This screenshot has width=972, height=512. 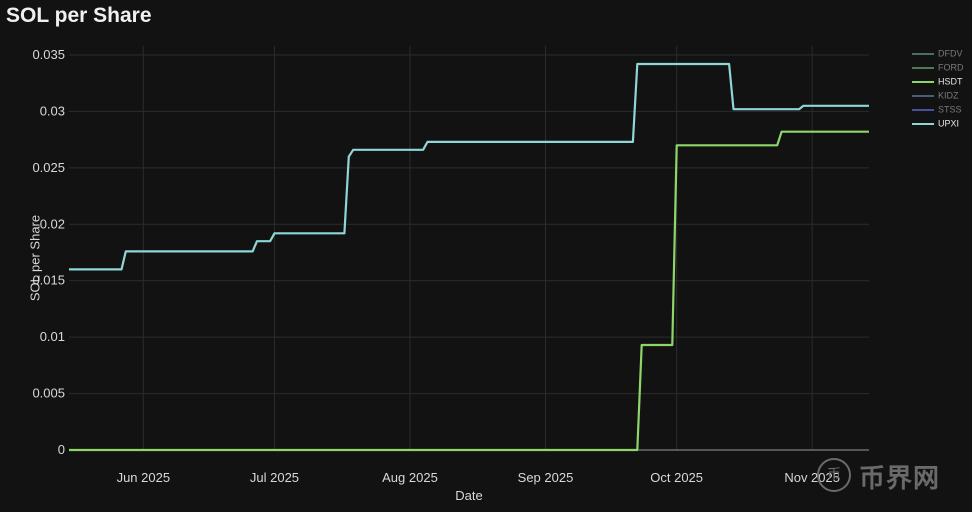 I want to click on x-tick-label: Oct 2025, so click(x=676, y=477).